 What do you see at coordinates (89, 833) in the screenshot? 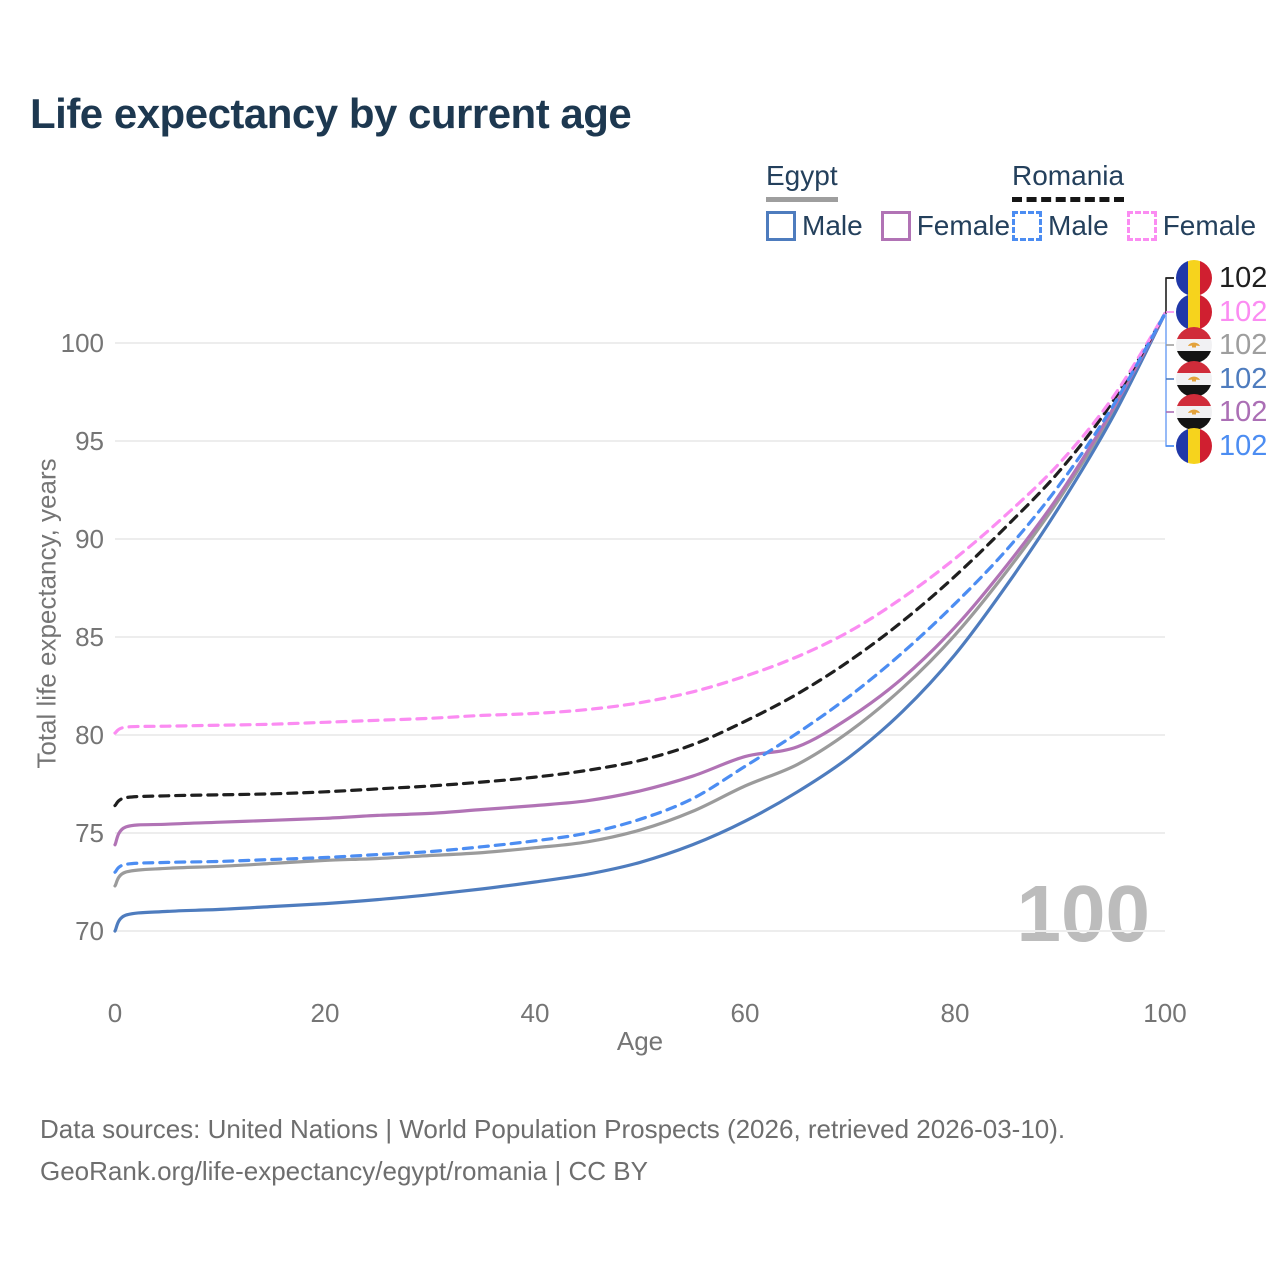
I see `y-tick-label: 75` at bounding box center [89, 833].